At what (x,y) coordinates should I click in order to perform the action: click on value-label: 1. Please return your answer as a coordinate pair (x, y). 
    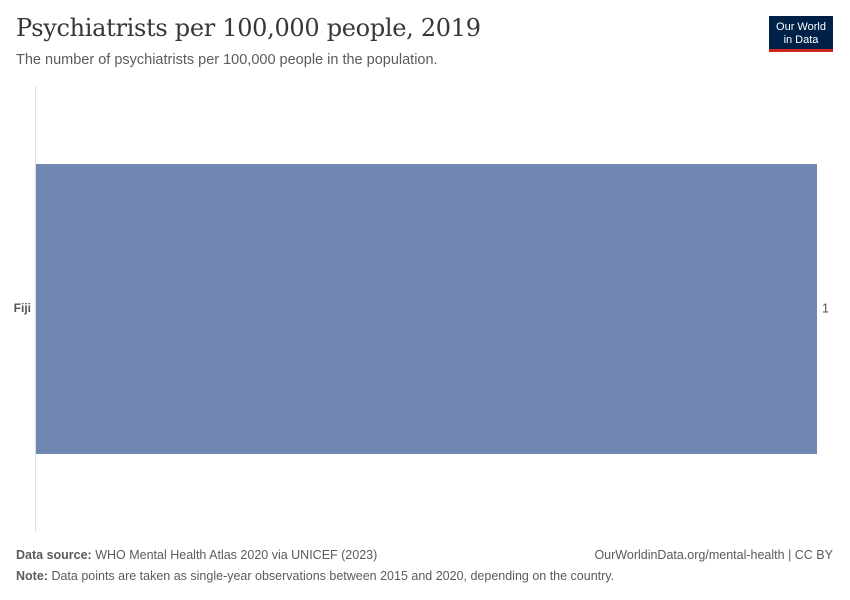
    Looking at the image, I should click on (825, 308).